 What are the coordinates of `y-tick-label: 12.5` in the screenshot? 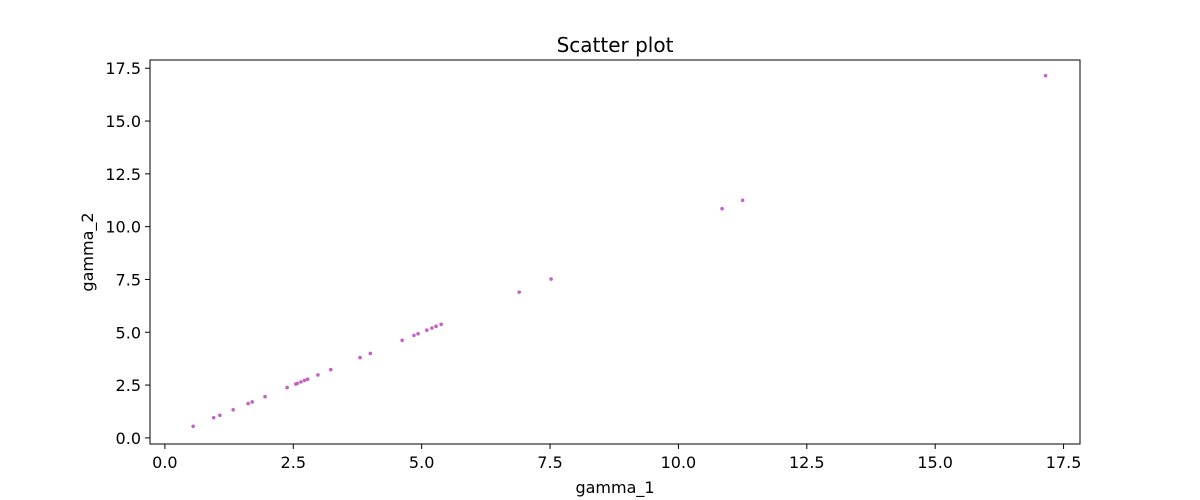 It's located at (123, 174).